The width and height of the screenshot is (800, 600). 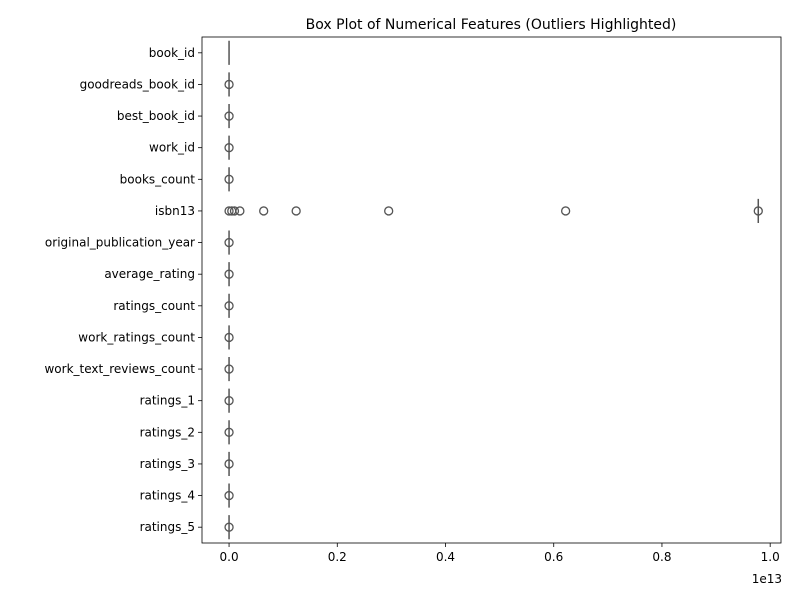 I want to click on y-tick-label: goodreads_book_id, so click(x=137, y=84).